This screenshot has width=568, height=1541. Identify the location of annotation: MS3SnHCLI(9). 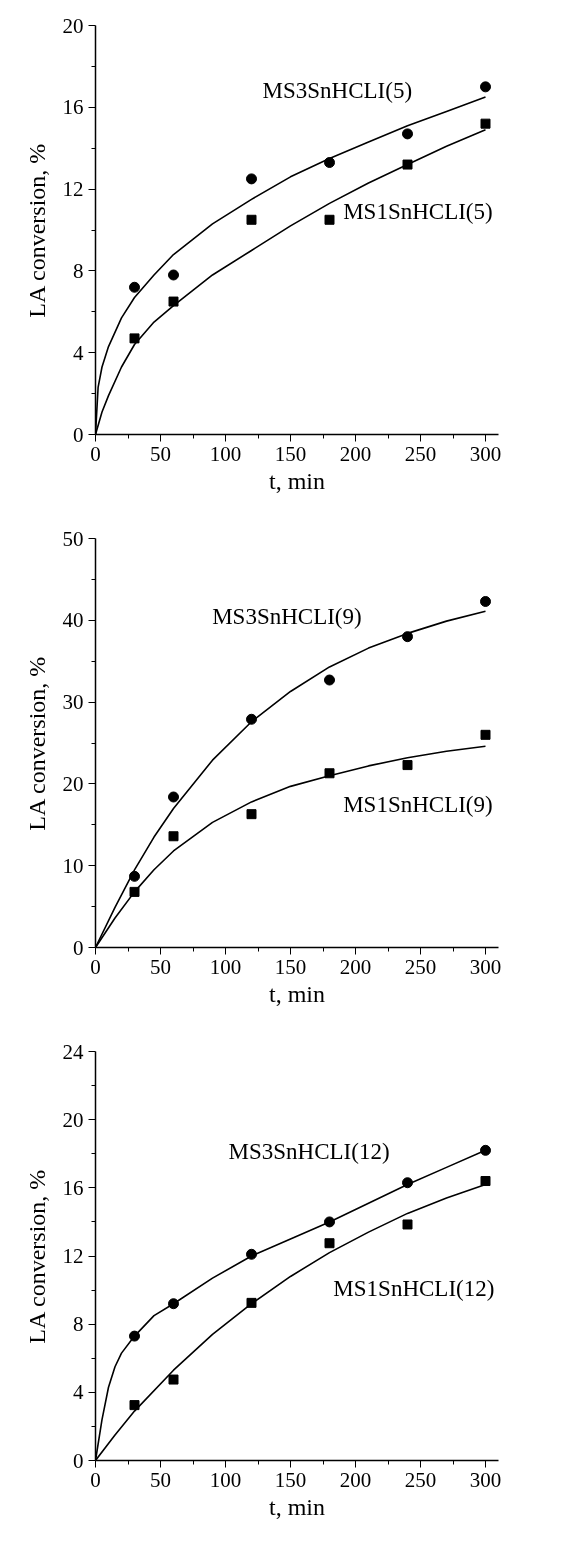
(287, 616).